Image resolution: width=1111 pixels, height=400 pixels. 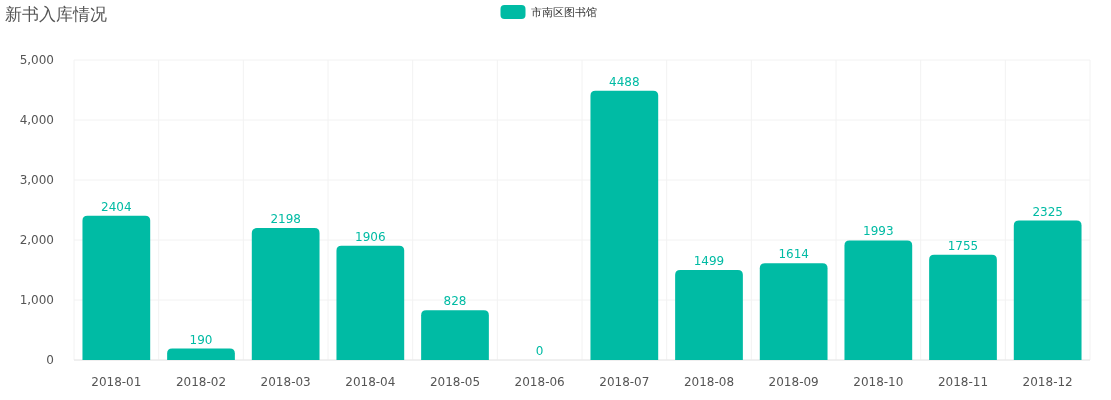 I want to click on data-label: 1499, so click(x=709, y=261).